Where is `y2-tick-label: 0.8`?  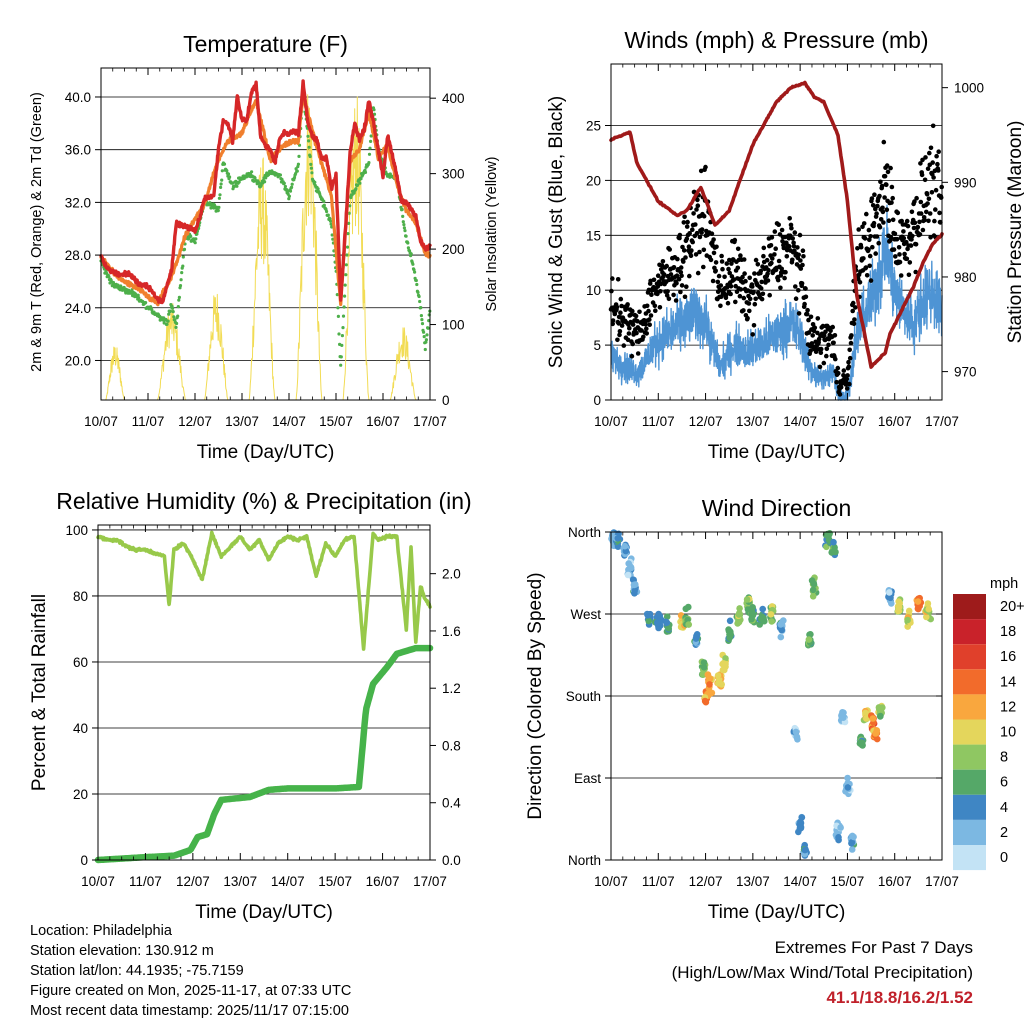 y2-tick-label: 0.8 is located at coordinates (451, 745).